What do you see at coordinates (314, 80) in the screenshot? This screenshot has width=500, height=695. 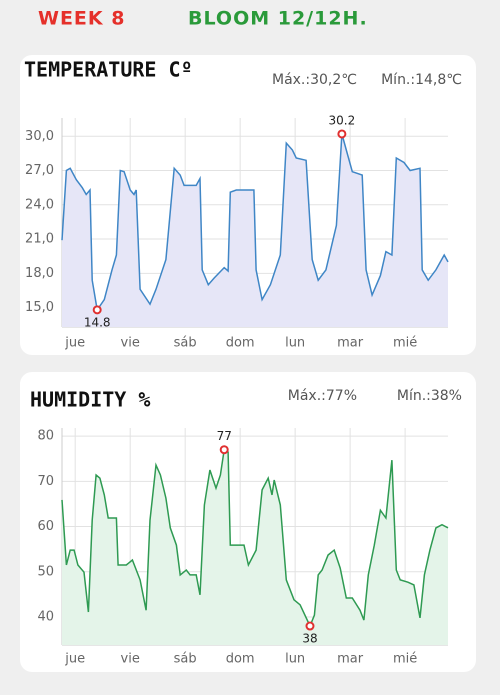 I see `max-stat: Máx.:30,2℃` at bounding box center [314, 80].